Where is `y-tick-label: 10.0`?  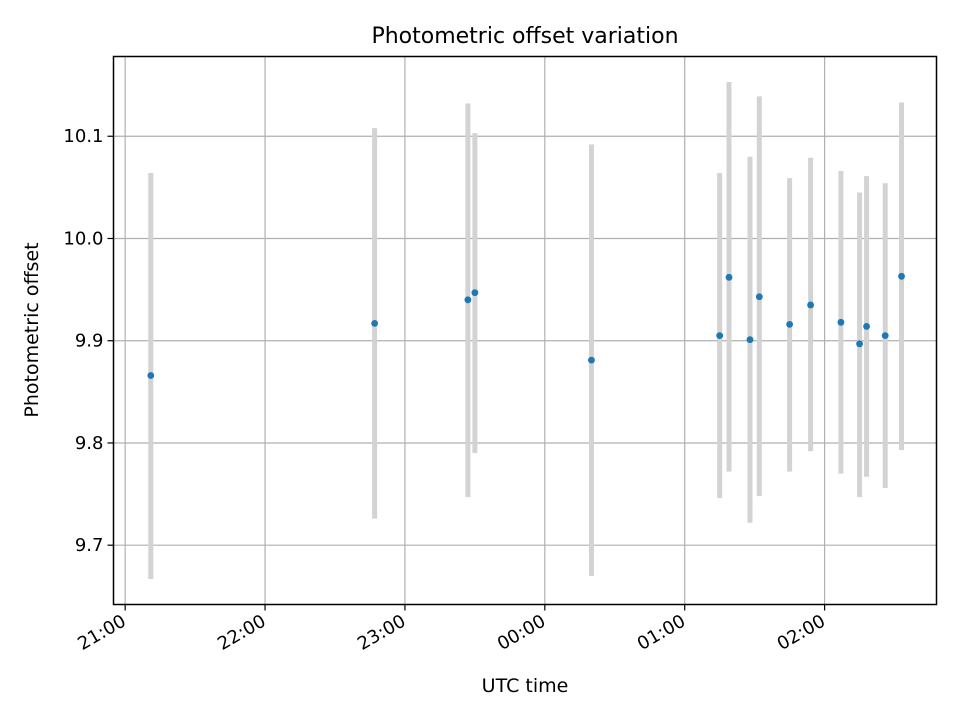
y-tick-label: 10.0 is located at coordinates (83, 238).